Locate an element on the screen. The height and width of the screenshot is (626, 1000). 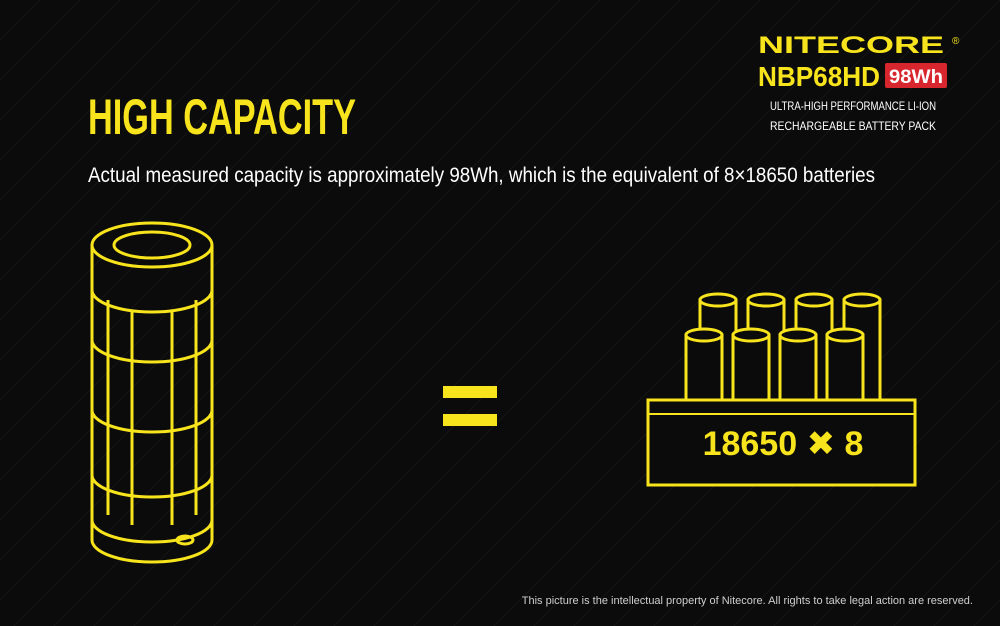
title: HIGH CAPACITY is located at coordinates (222, 117).